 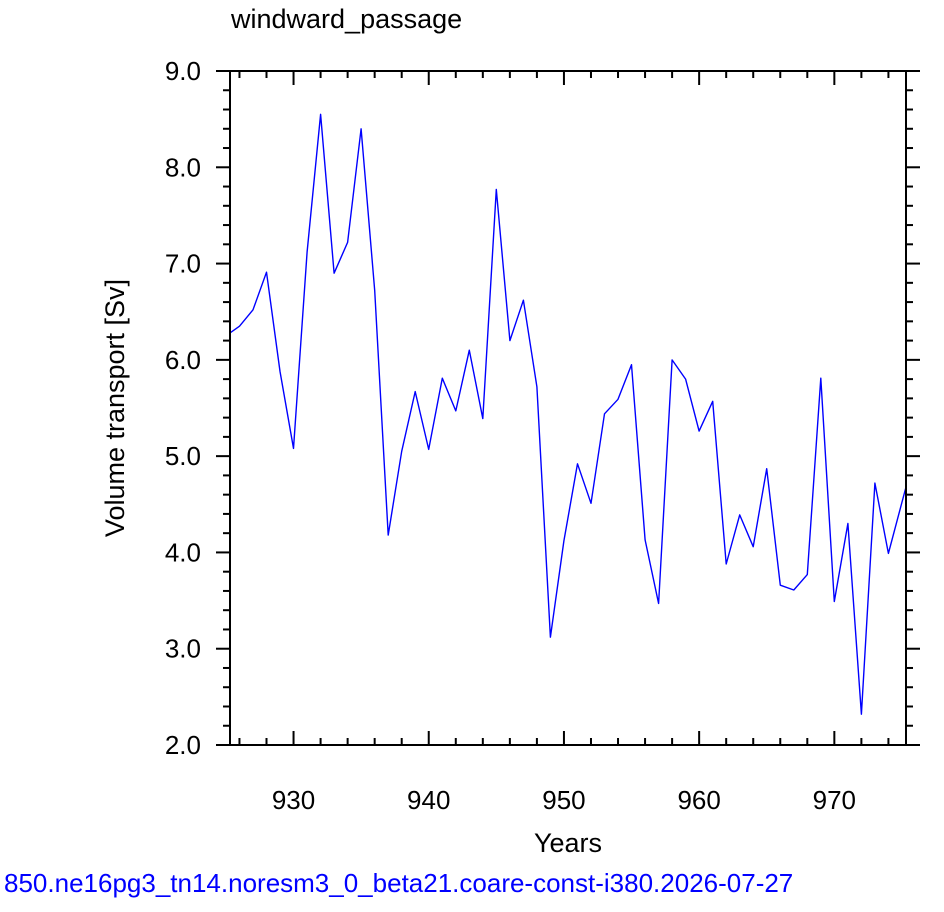 I want to click on x-tick-label: 970, so click(x=834, y=800).